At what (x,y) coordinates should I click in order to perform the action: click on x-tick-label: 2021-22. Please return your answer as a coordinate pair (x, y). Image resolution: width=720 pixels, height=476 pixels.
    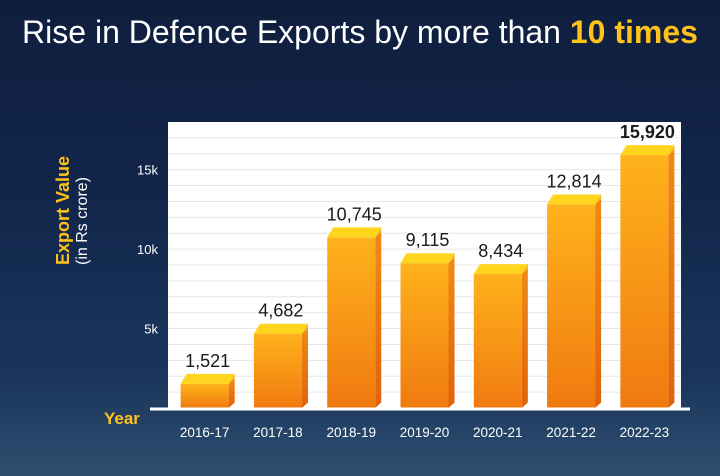
    Looking at the image, I should click on (571, 432).